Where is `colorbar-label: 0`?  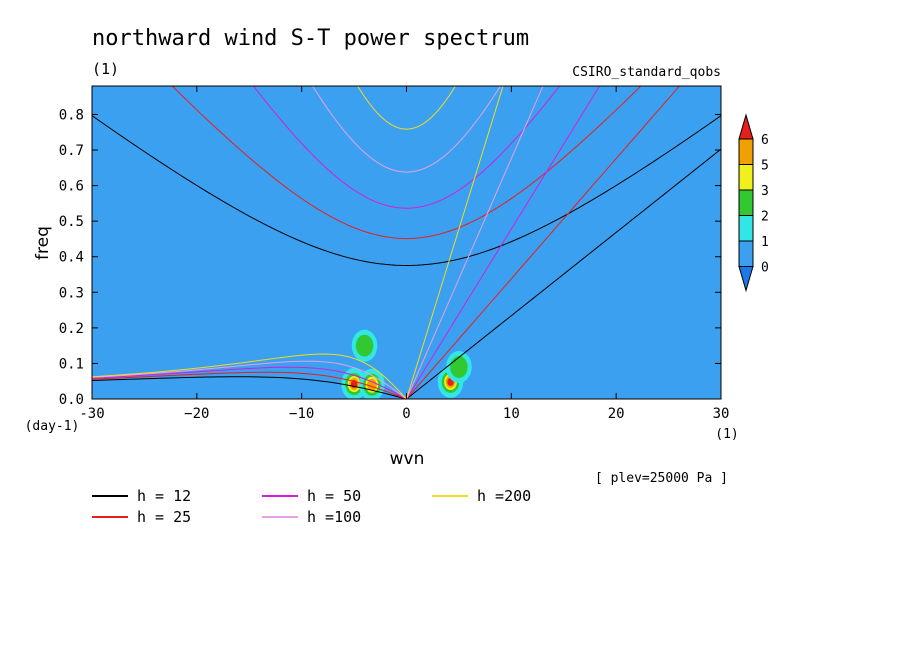
colorbar-label: 0 is located at coordinates (765, 268).